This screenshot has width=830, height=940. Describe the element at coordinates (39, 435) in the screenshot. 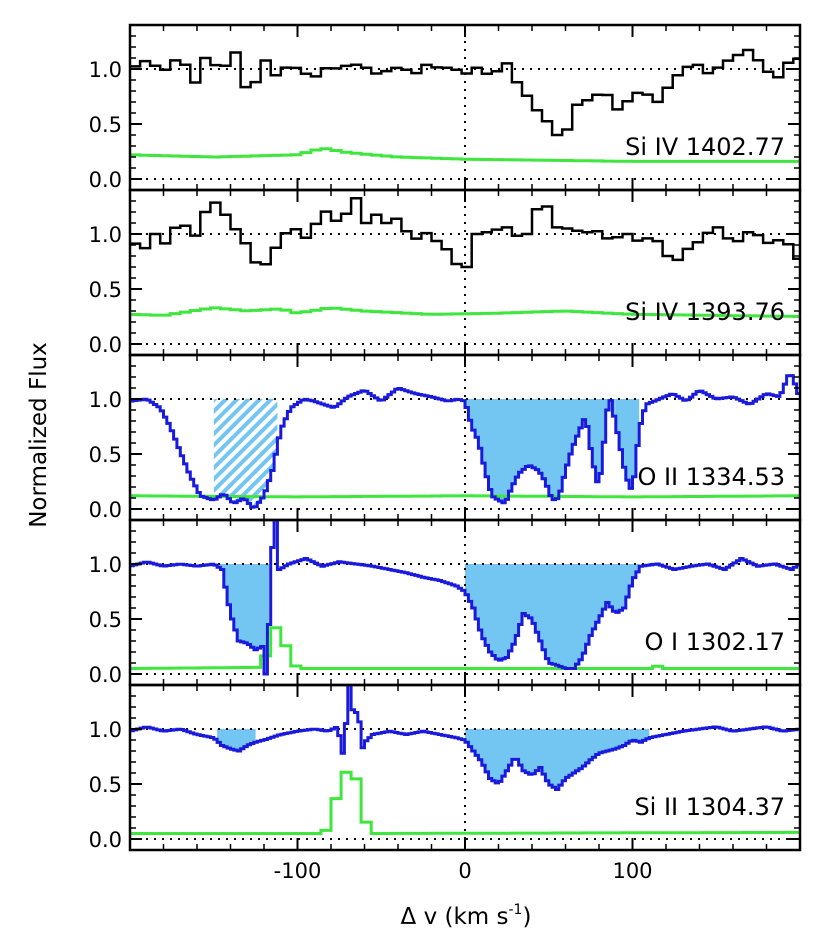

I see `y-axis-label: Normalized Flux` at that location.